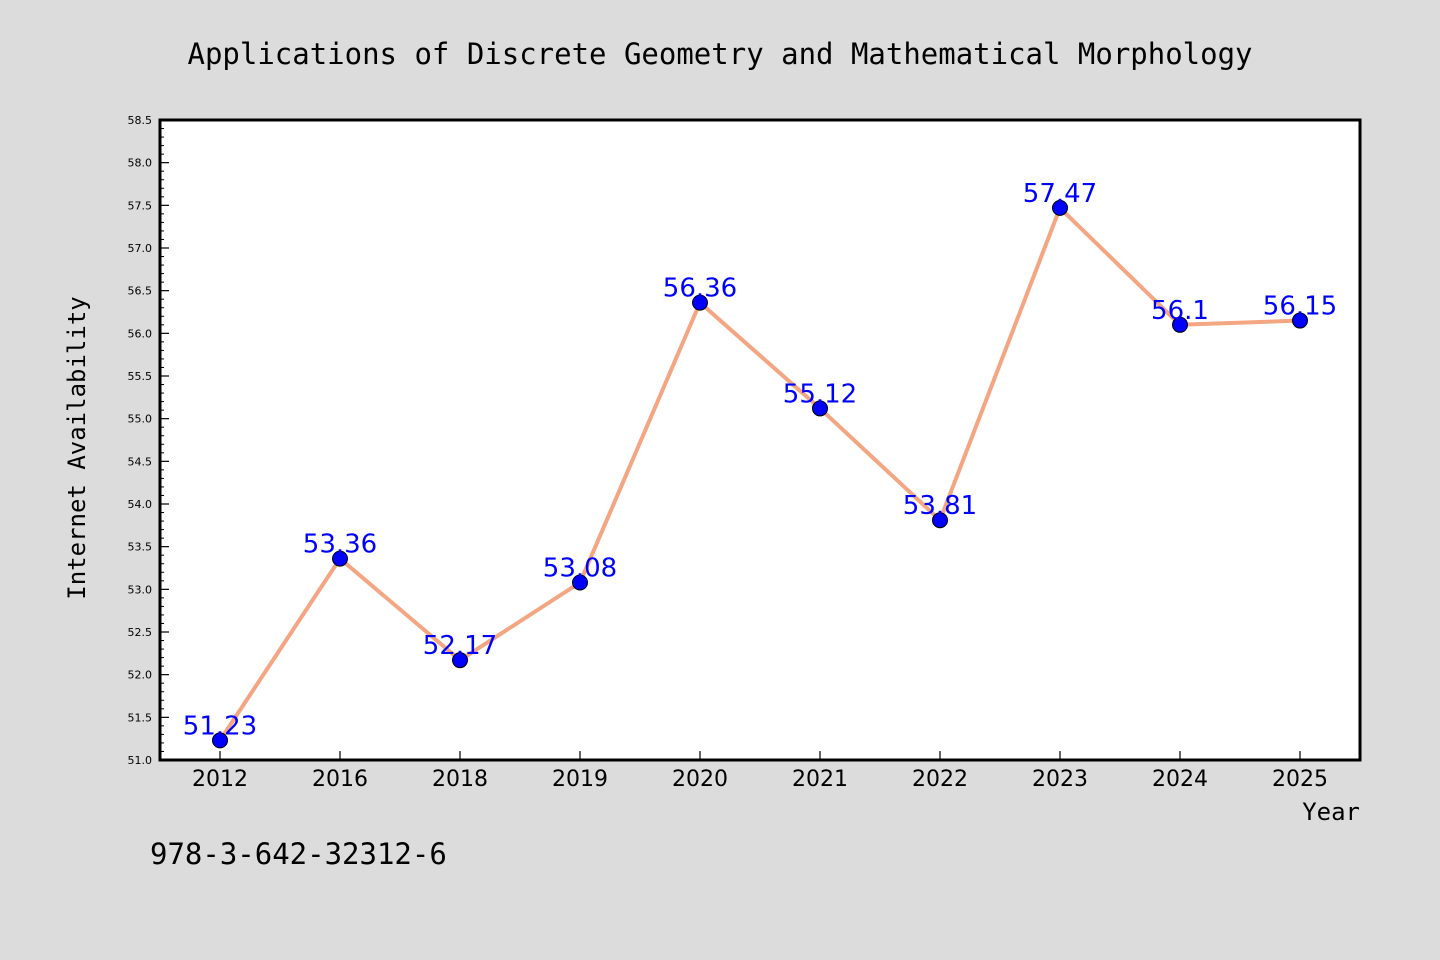 This screenshot has height=960, width=1440. Describe the element at coordinates (140, 291) in the screenshot. I see `y-tick-label: 56.5` at that location.